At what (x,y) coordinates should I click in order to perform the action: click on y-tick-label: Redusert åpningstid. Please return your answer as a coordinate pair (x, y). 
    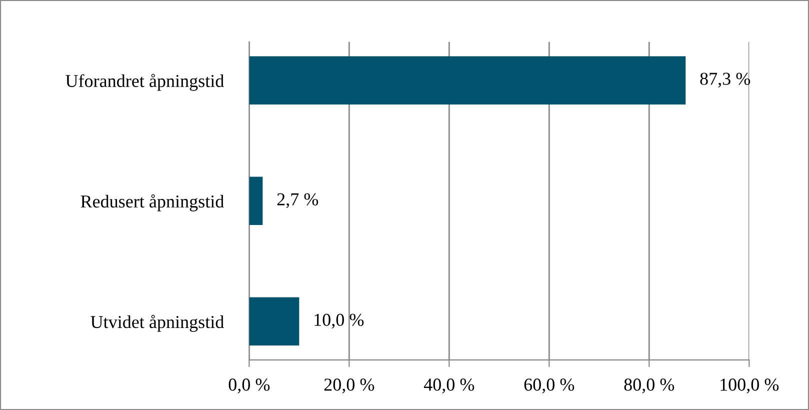
    Looking at the image, I should click on (152, 203).